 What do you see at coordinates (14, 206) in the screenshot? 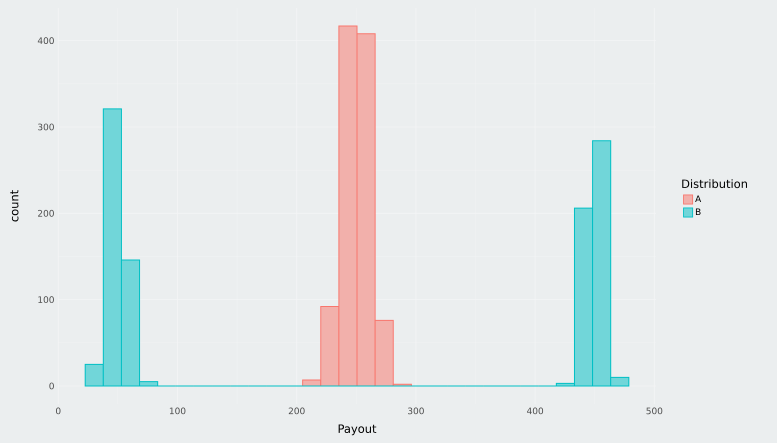
I see `y-axis-title: count` at bounding box center [14, 206].